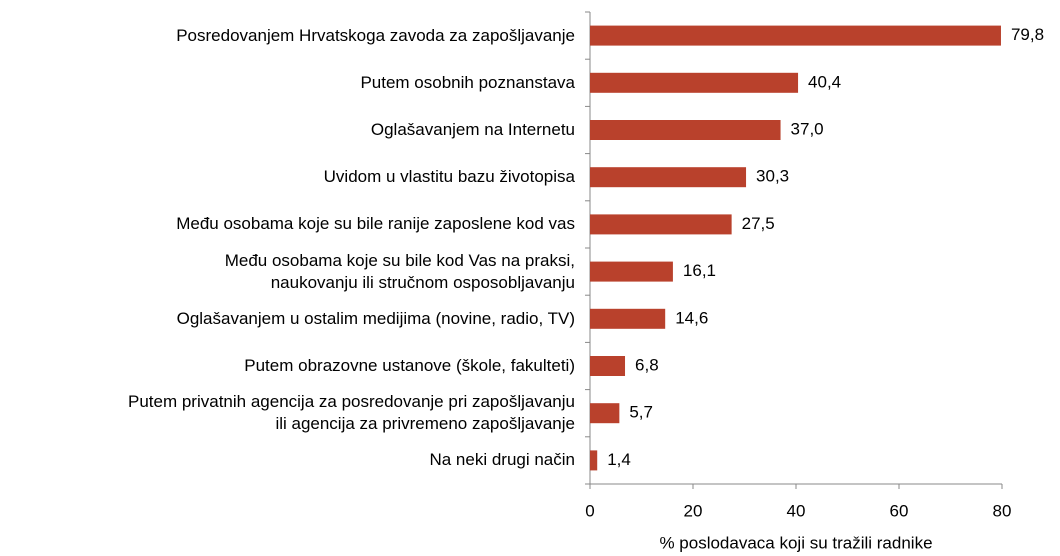  Describe the element at coordinates (693, 510) in the screenshot. I see `x-tick-label: 20` at that location.